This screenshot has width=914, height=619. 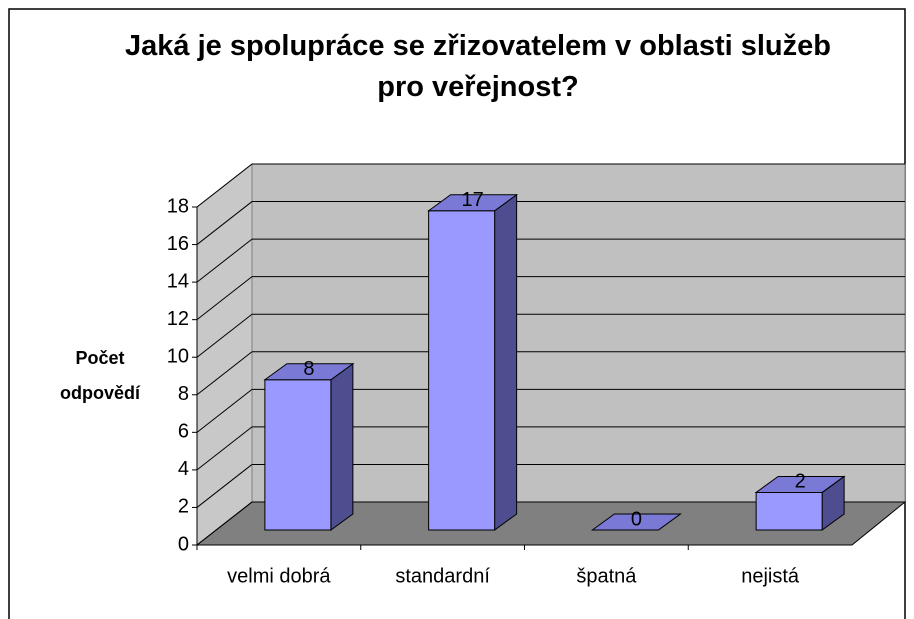 I want to click on data-label: 0, so click(x=636, y=519).